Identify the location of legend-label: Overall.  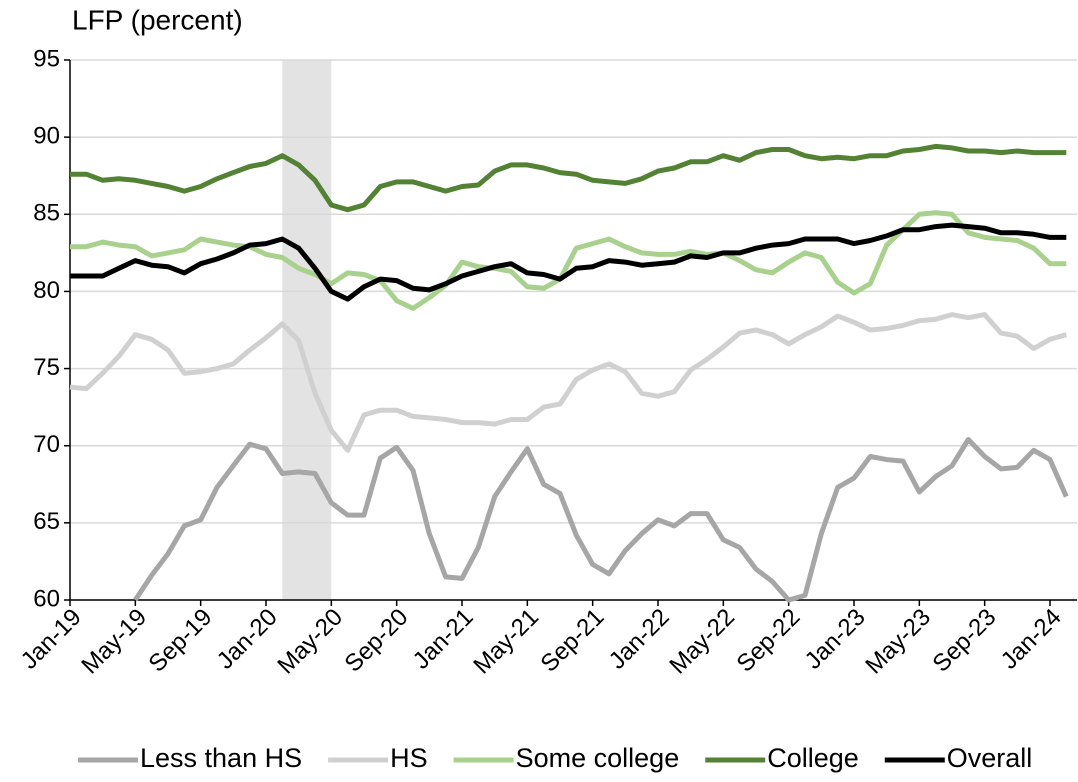
(990, 758).